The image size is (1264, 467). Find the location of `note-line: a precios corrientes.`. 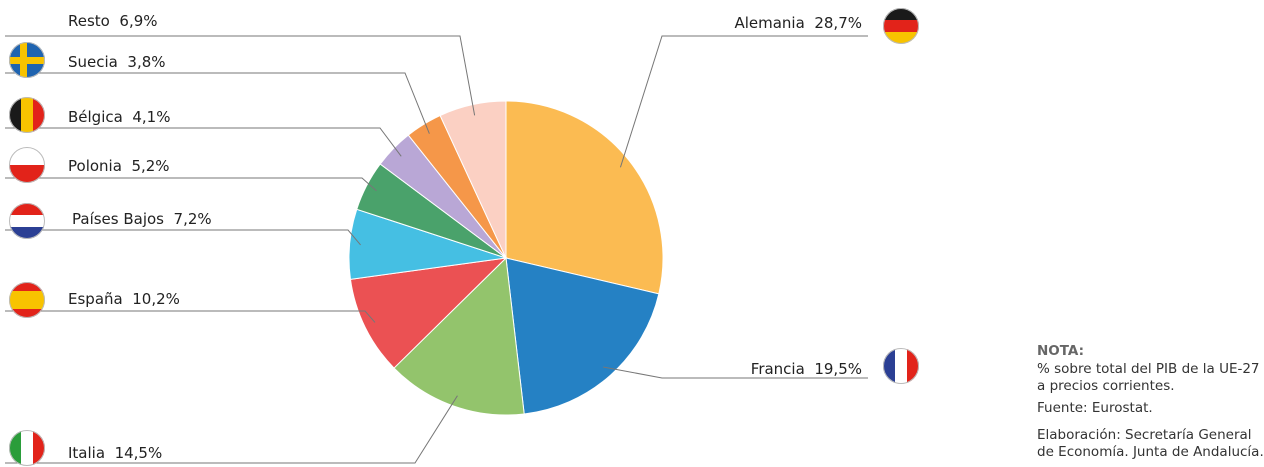

note-line: a precios corrientes. is located at coordinates (1106, 386).